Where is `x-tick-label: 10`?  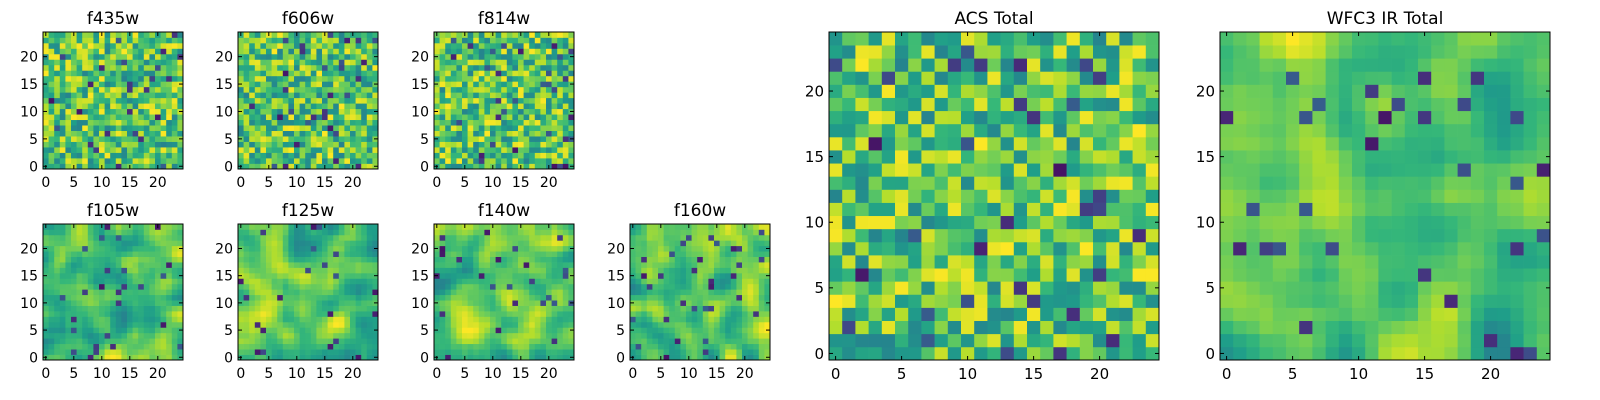 x-tick-label: 10 is located at coordinates (493, 183).